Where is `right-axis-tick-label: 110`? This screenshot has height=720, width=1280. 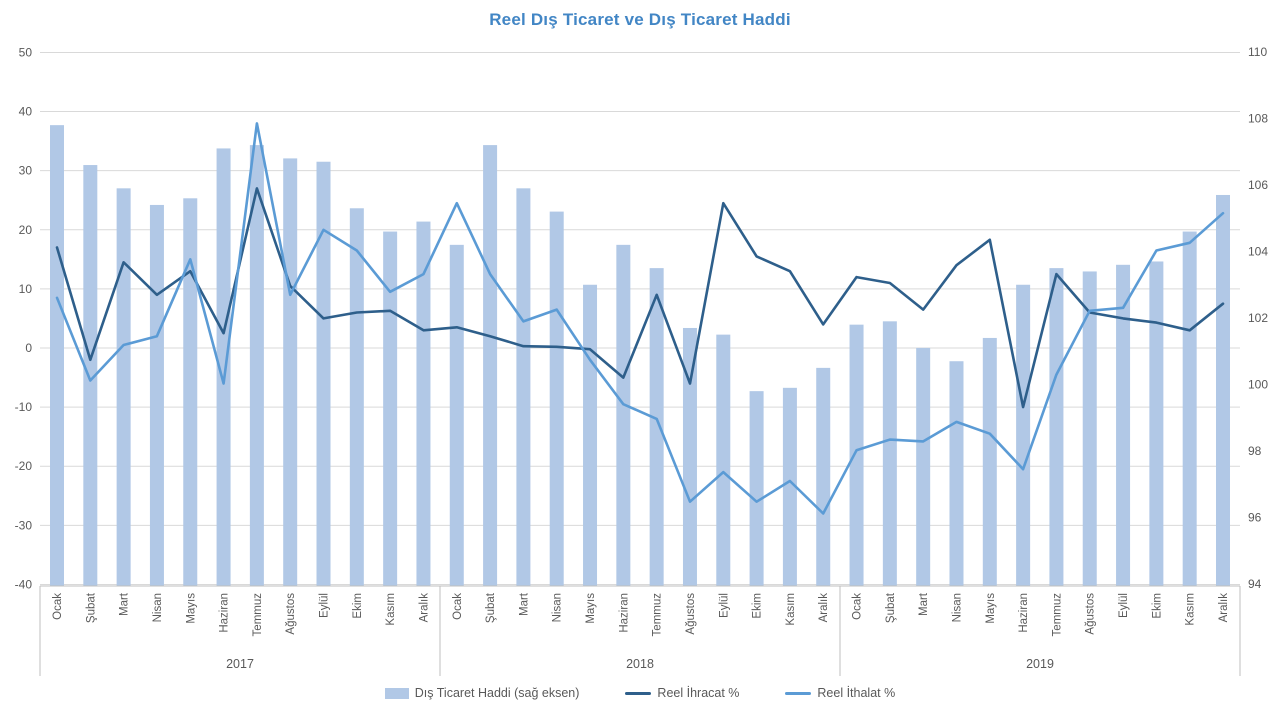
right-axis-tick-label: 110 is located at coordinates (1257, 52).